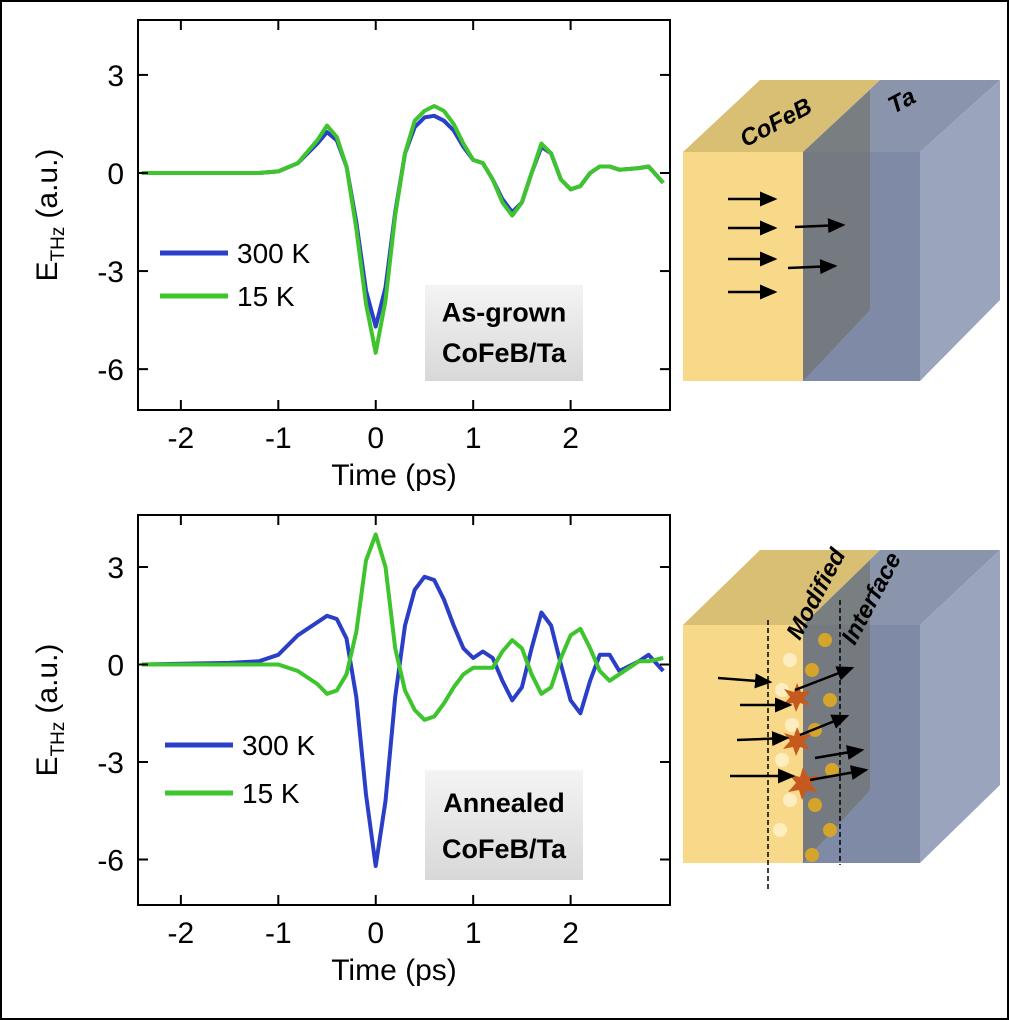  What do you see at coordinates (504, 803) in the screenshot?
I see `annotation: Annealed` at bounding box center [504, 803].